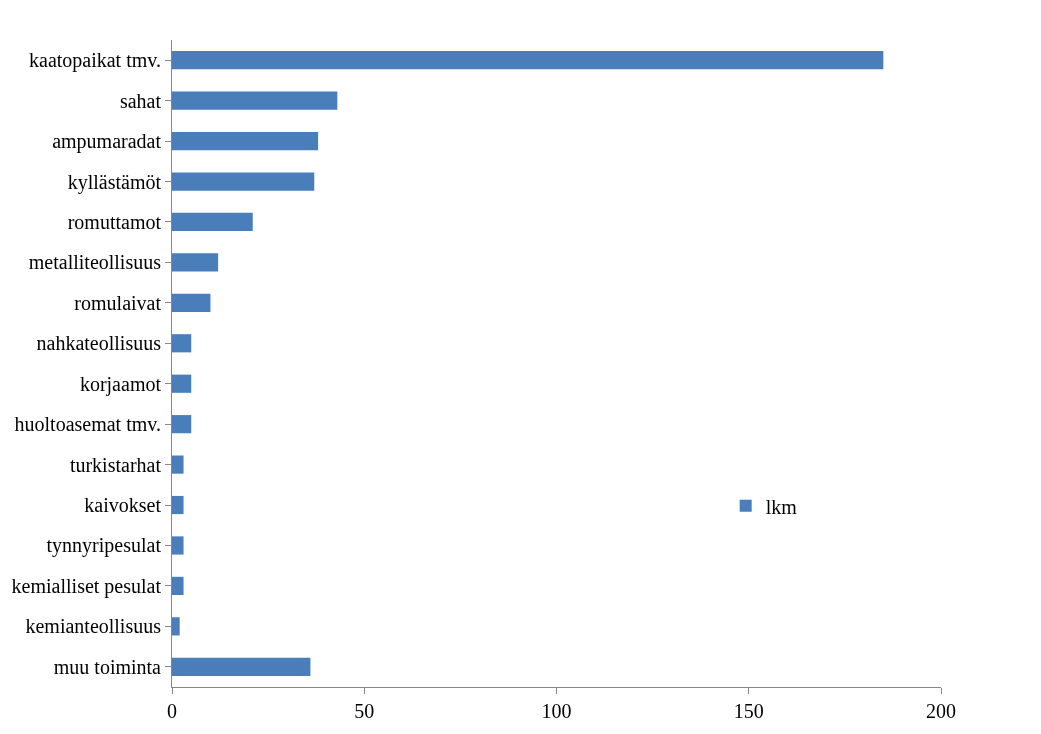 The width and height of the screenshot is (1041, 734). What do you see at coordinates (114, 182) in the screenshot?
I see `y-tick-label: kyllästämöt` at bounding box center [114, 182].